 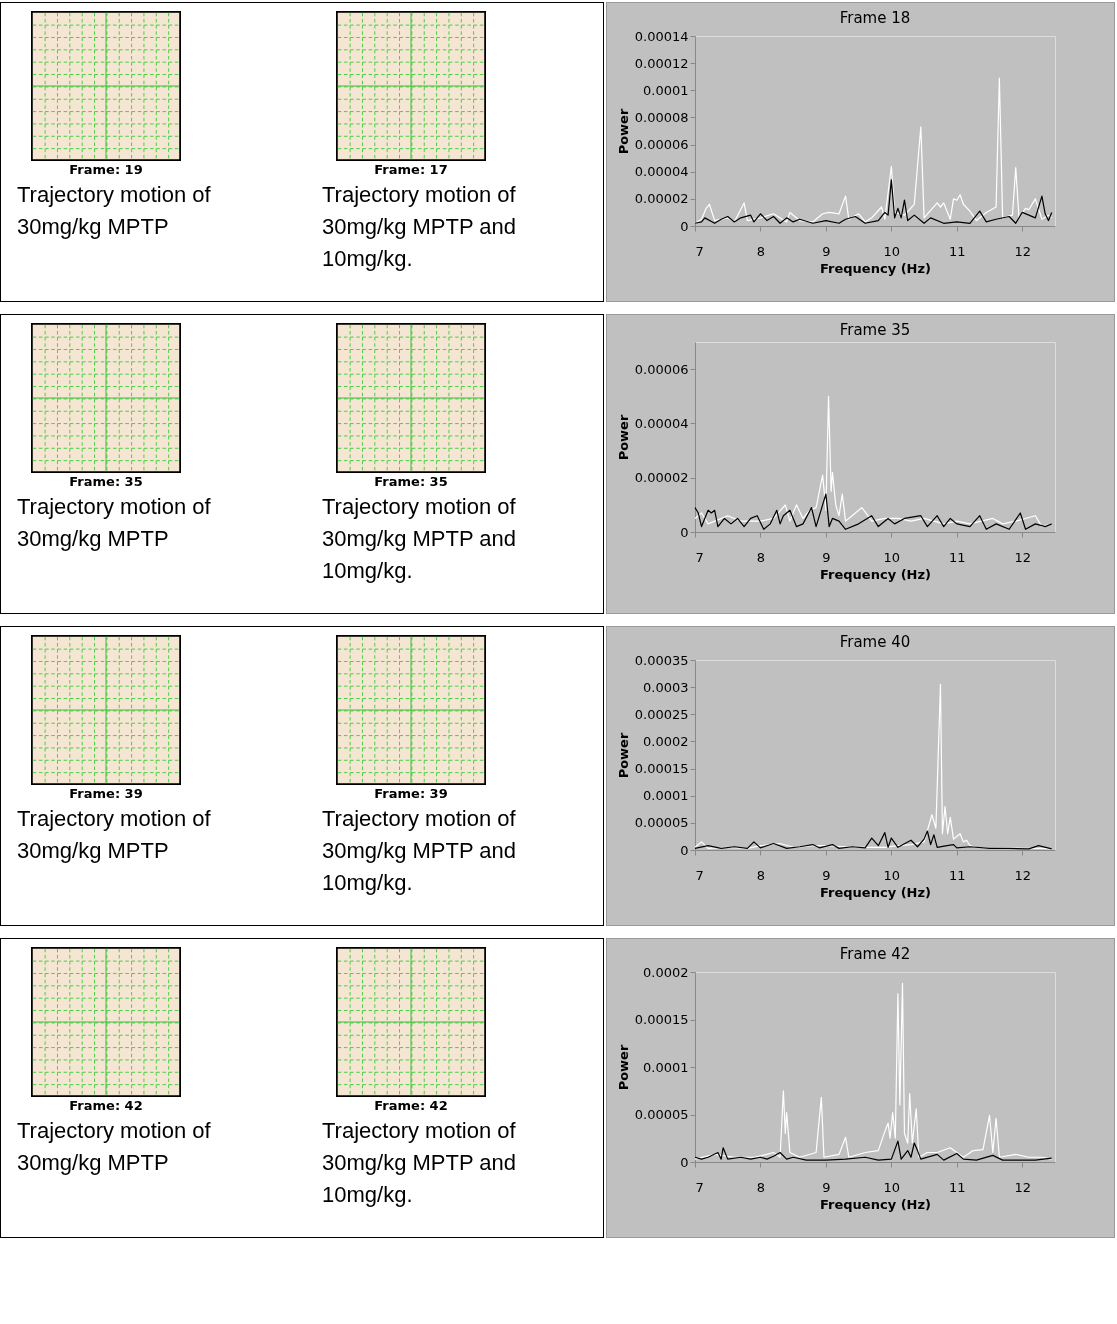 I want to click on y-tick-label: 0.00025, so click(x=661, y=714).